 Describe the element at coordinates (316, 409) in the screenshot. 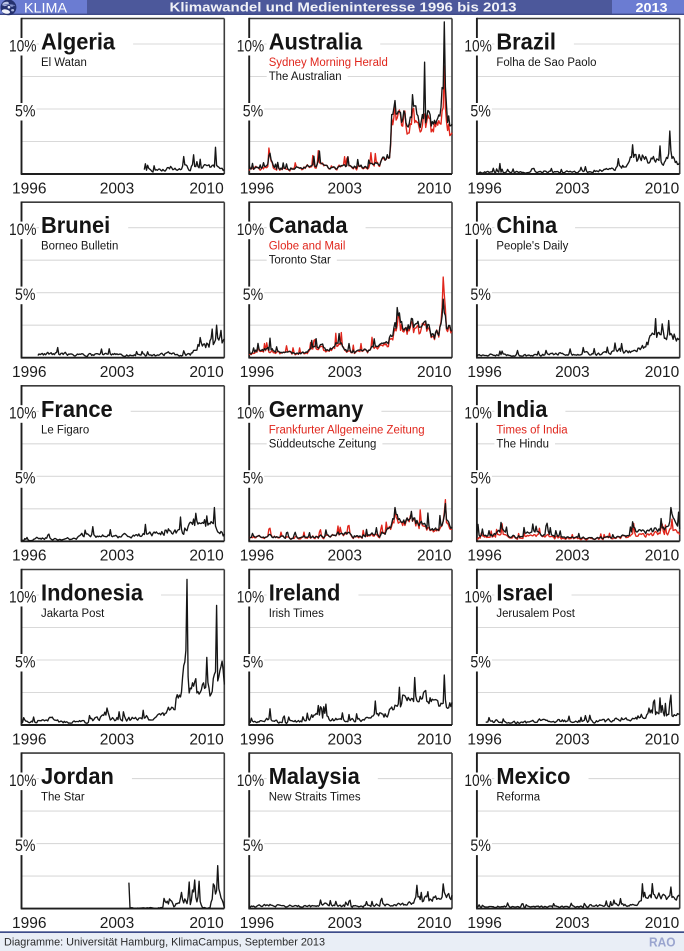

I see `svg-text: Germany` at that location.